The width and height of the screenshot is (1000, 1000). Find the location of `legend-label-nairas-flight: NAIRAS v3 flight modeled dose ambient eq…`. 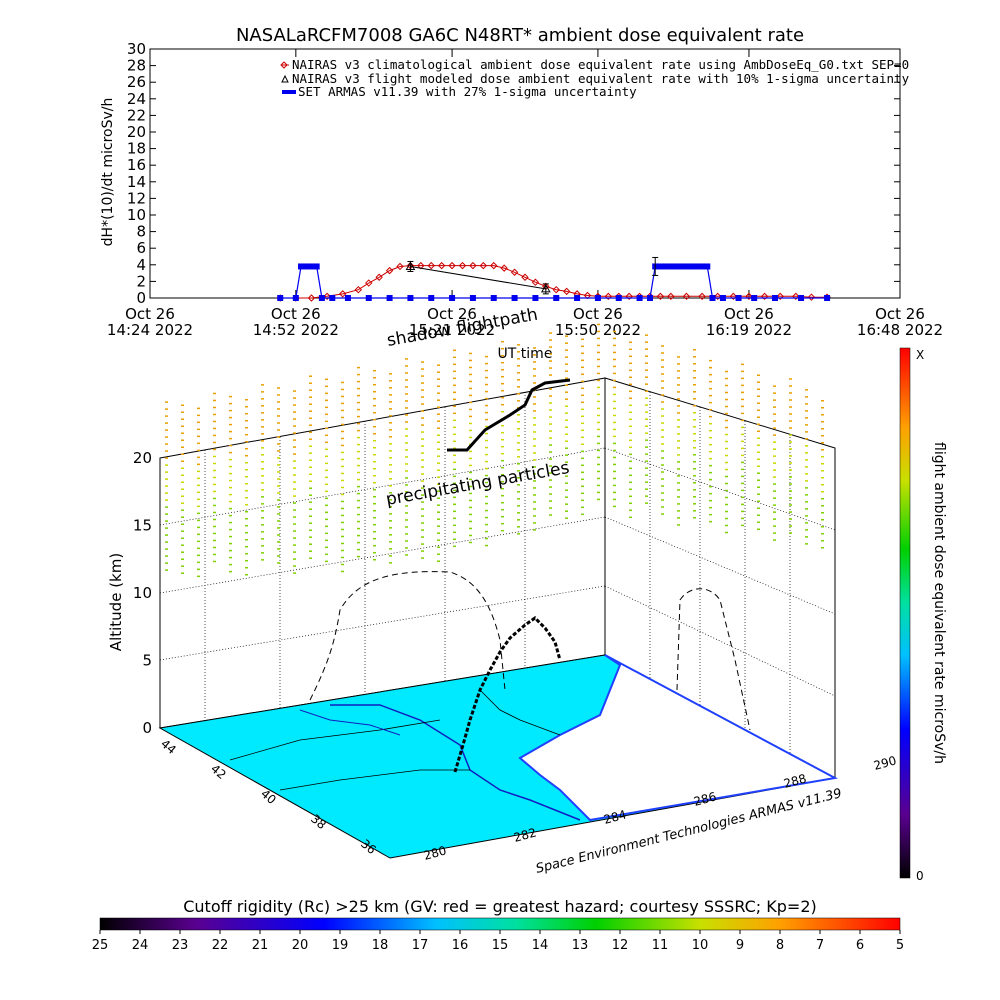

legend-label-nairas-flight: NAIRAS v3 flight modeled dose ambient eq… is located at coordinates (601, 78).